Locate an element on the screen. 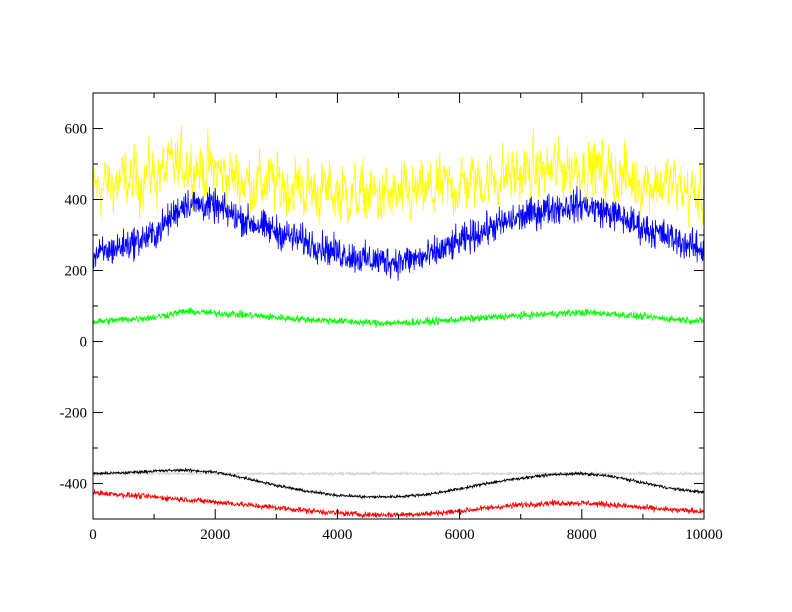  y-tick-label: 400 is located at coordinates (76, 201).